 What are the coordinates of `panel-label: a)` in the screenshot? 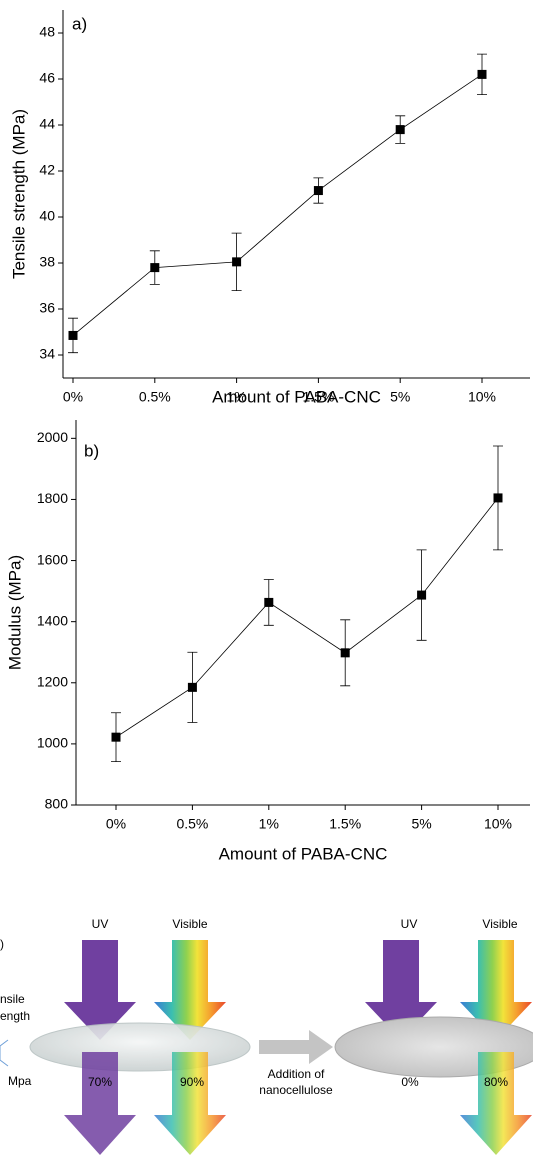 It's located at (79, 23).